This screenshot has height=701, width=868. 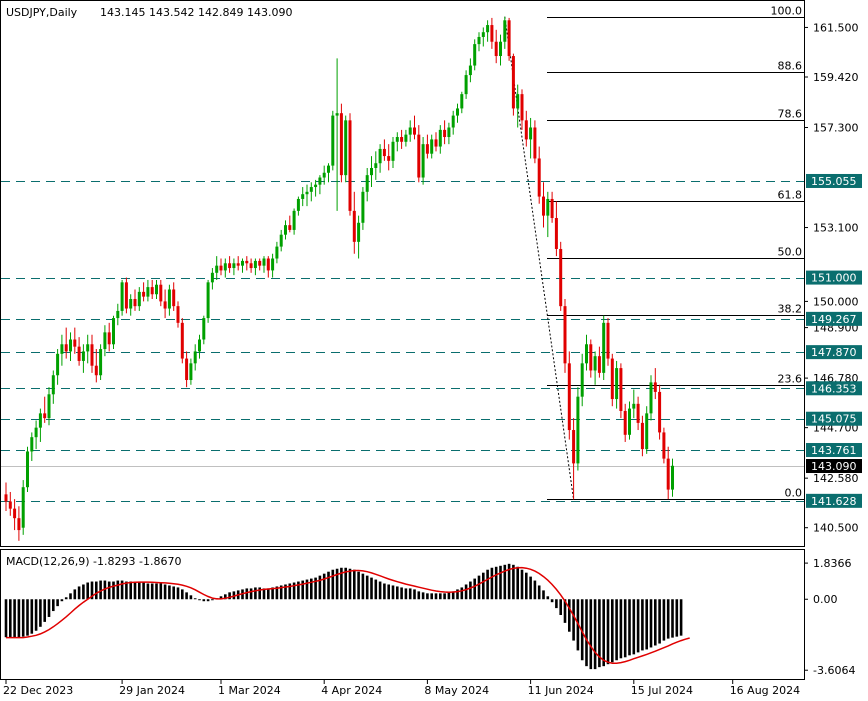 I want to click on fib-level-label-6: 38.2, so click(x=790, y=309).